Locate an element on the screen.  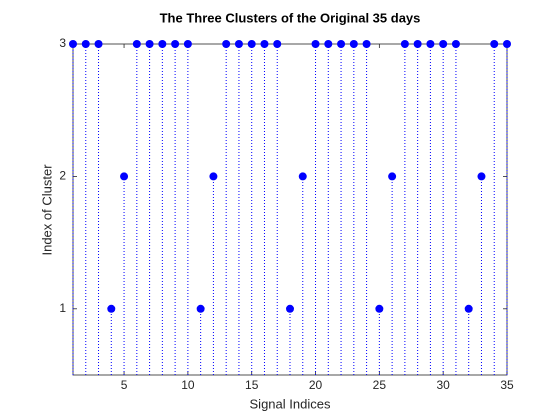
x-tick-label: 25 is located at coordinates (380, 385).